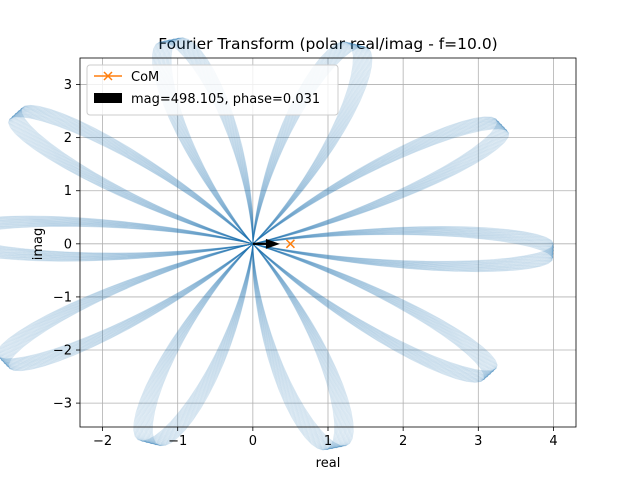  I want to click on y-tick-label: 3, so click(68, 85).